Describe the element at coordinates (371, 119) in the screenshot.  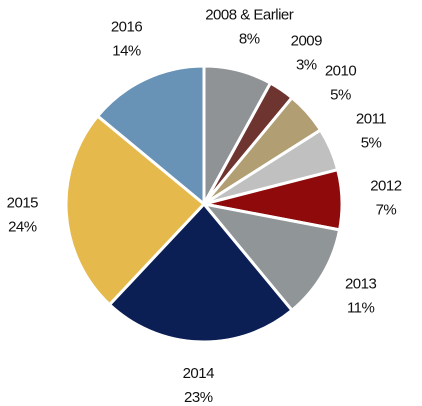
I see `slice-label: 2011` at that location.